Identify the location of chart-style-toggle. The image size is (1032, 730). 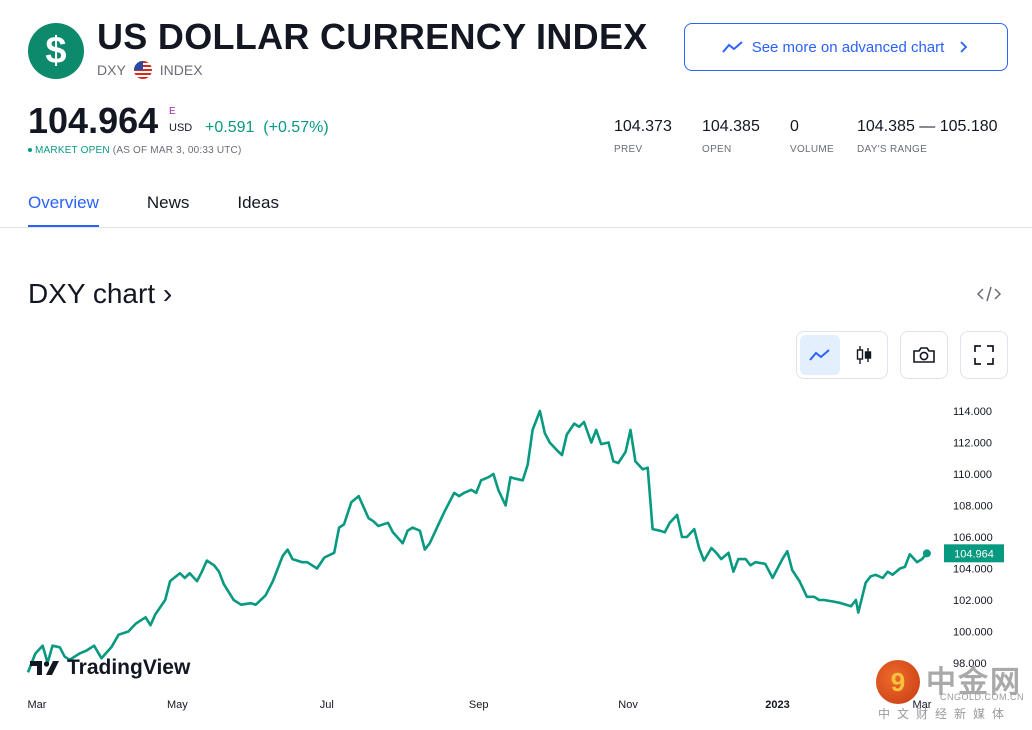
(842, 355).